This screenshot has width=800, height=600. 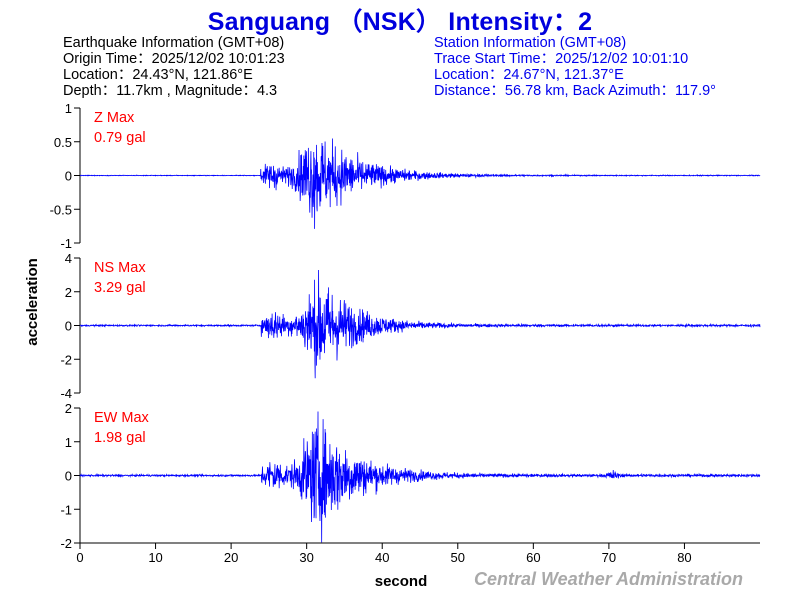 What do you see at coordinates (382, 557) in the screenshot?
I see `x-tick-label: 40` at bounding box center [382, 557].